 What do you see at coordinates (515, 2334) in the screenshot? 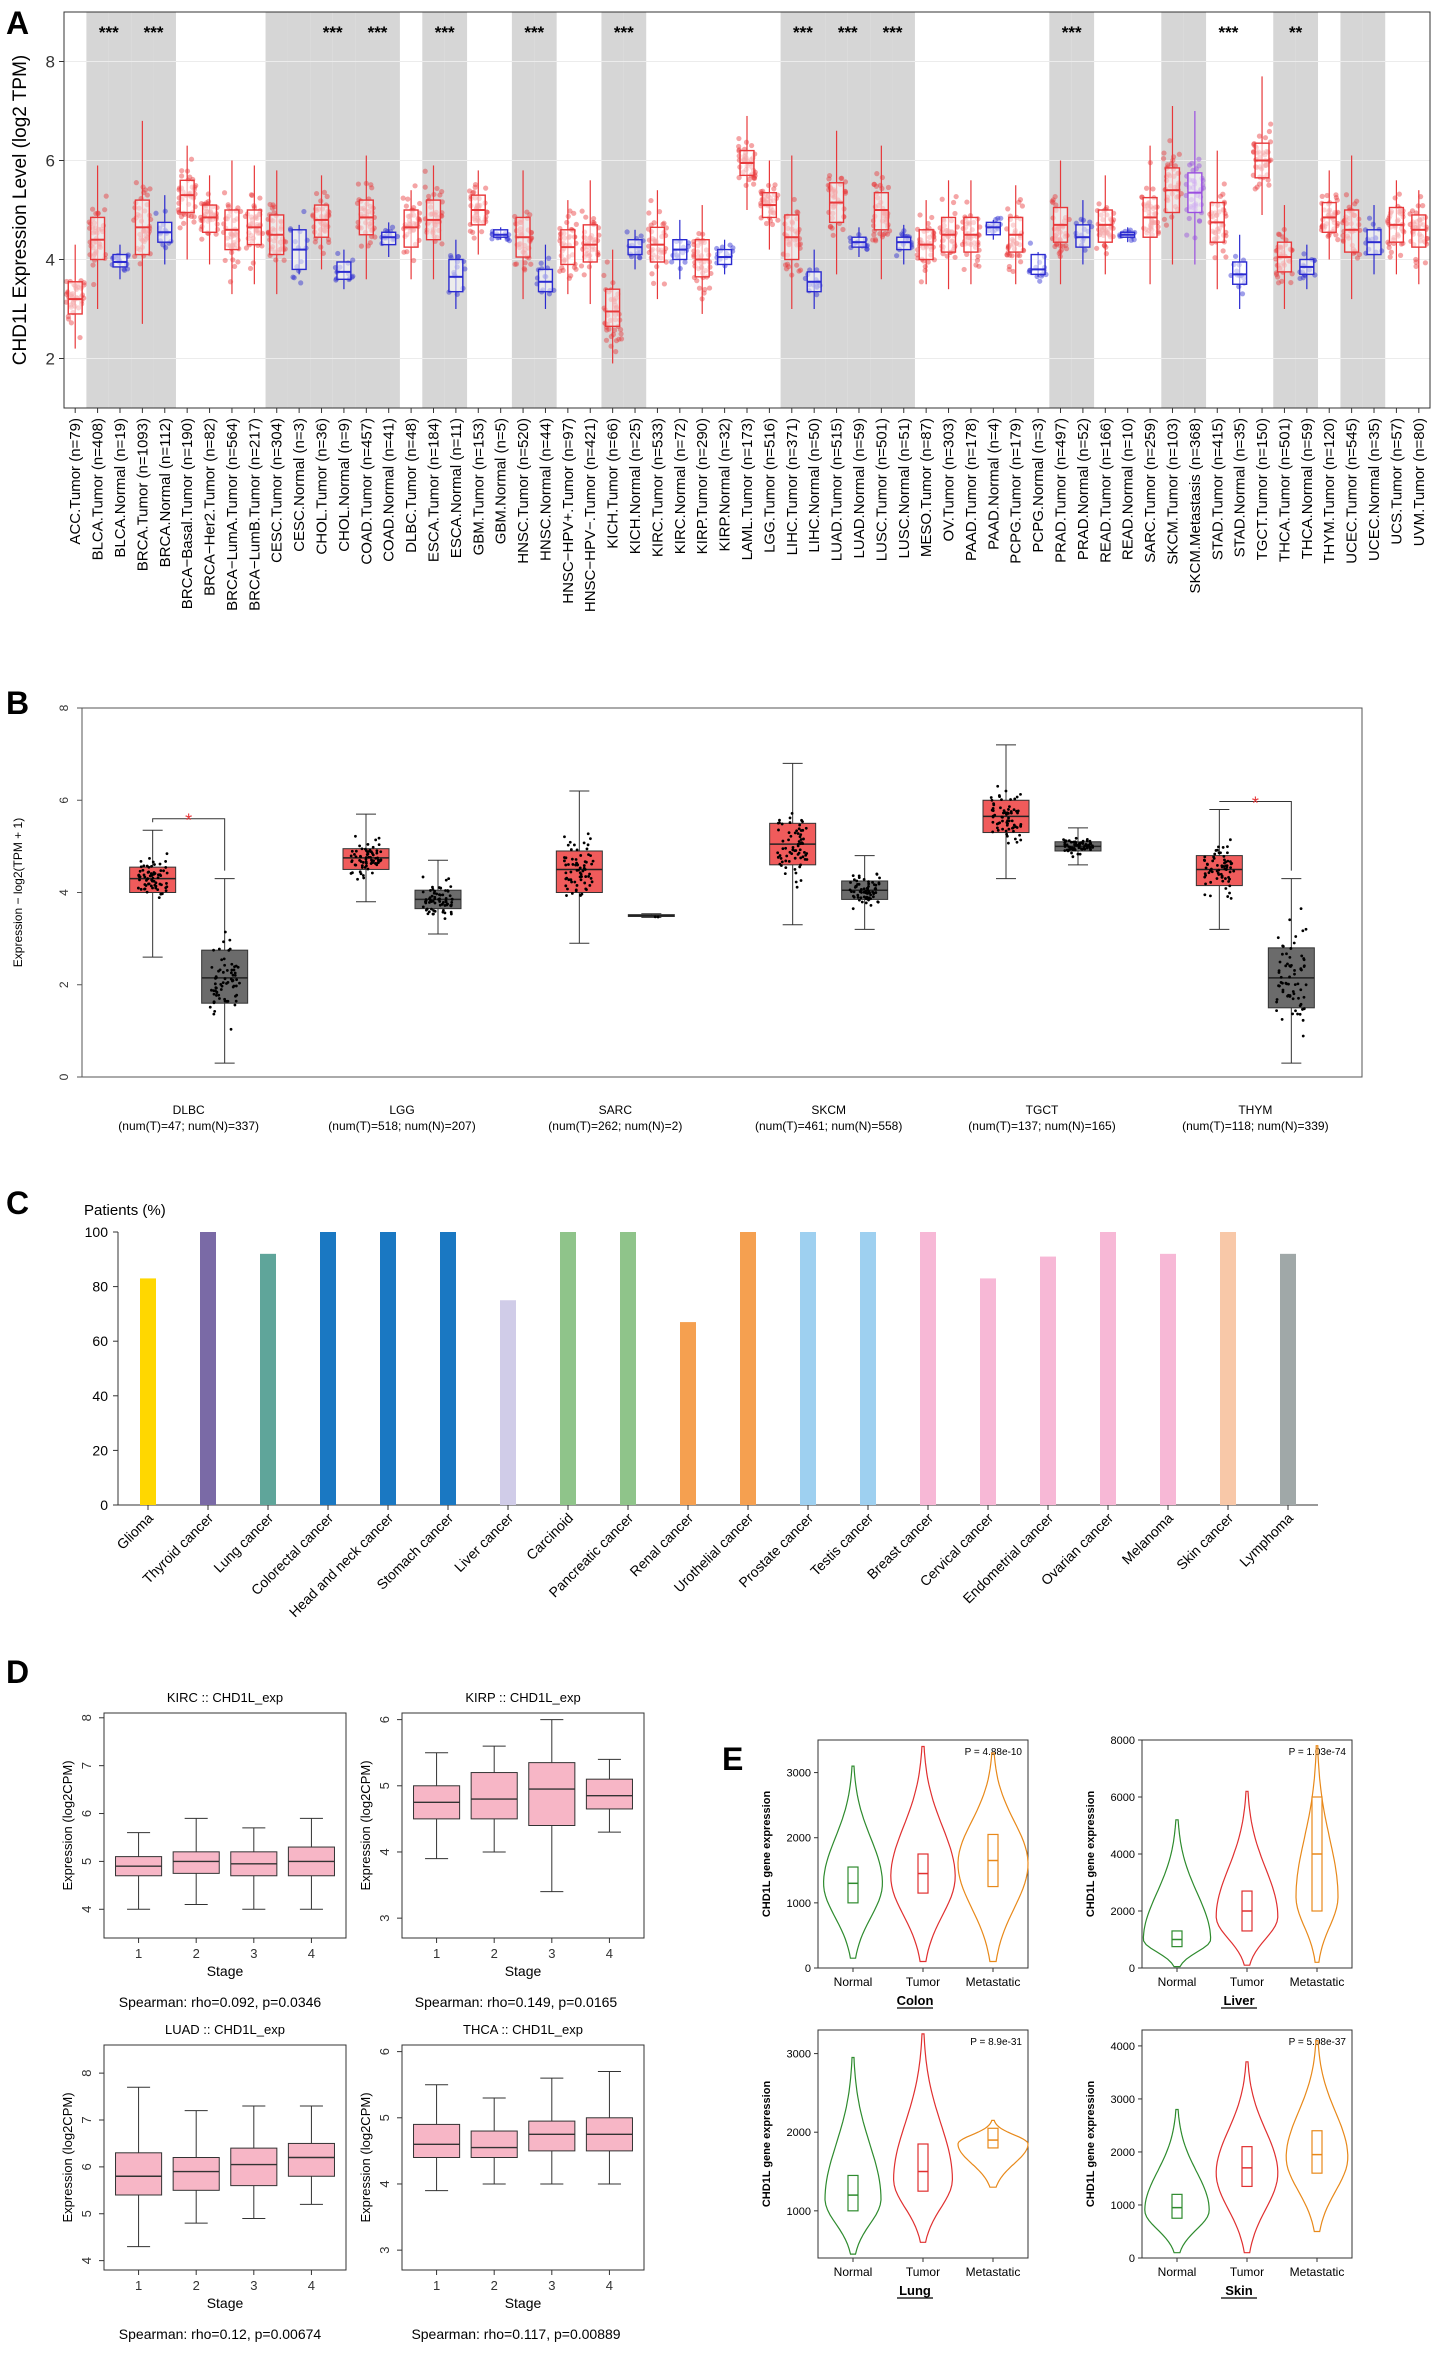
I see `spearman-stats: Spearman: rho=0.117, p=0.00889` at bounding box center [515, 2334].